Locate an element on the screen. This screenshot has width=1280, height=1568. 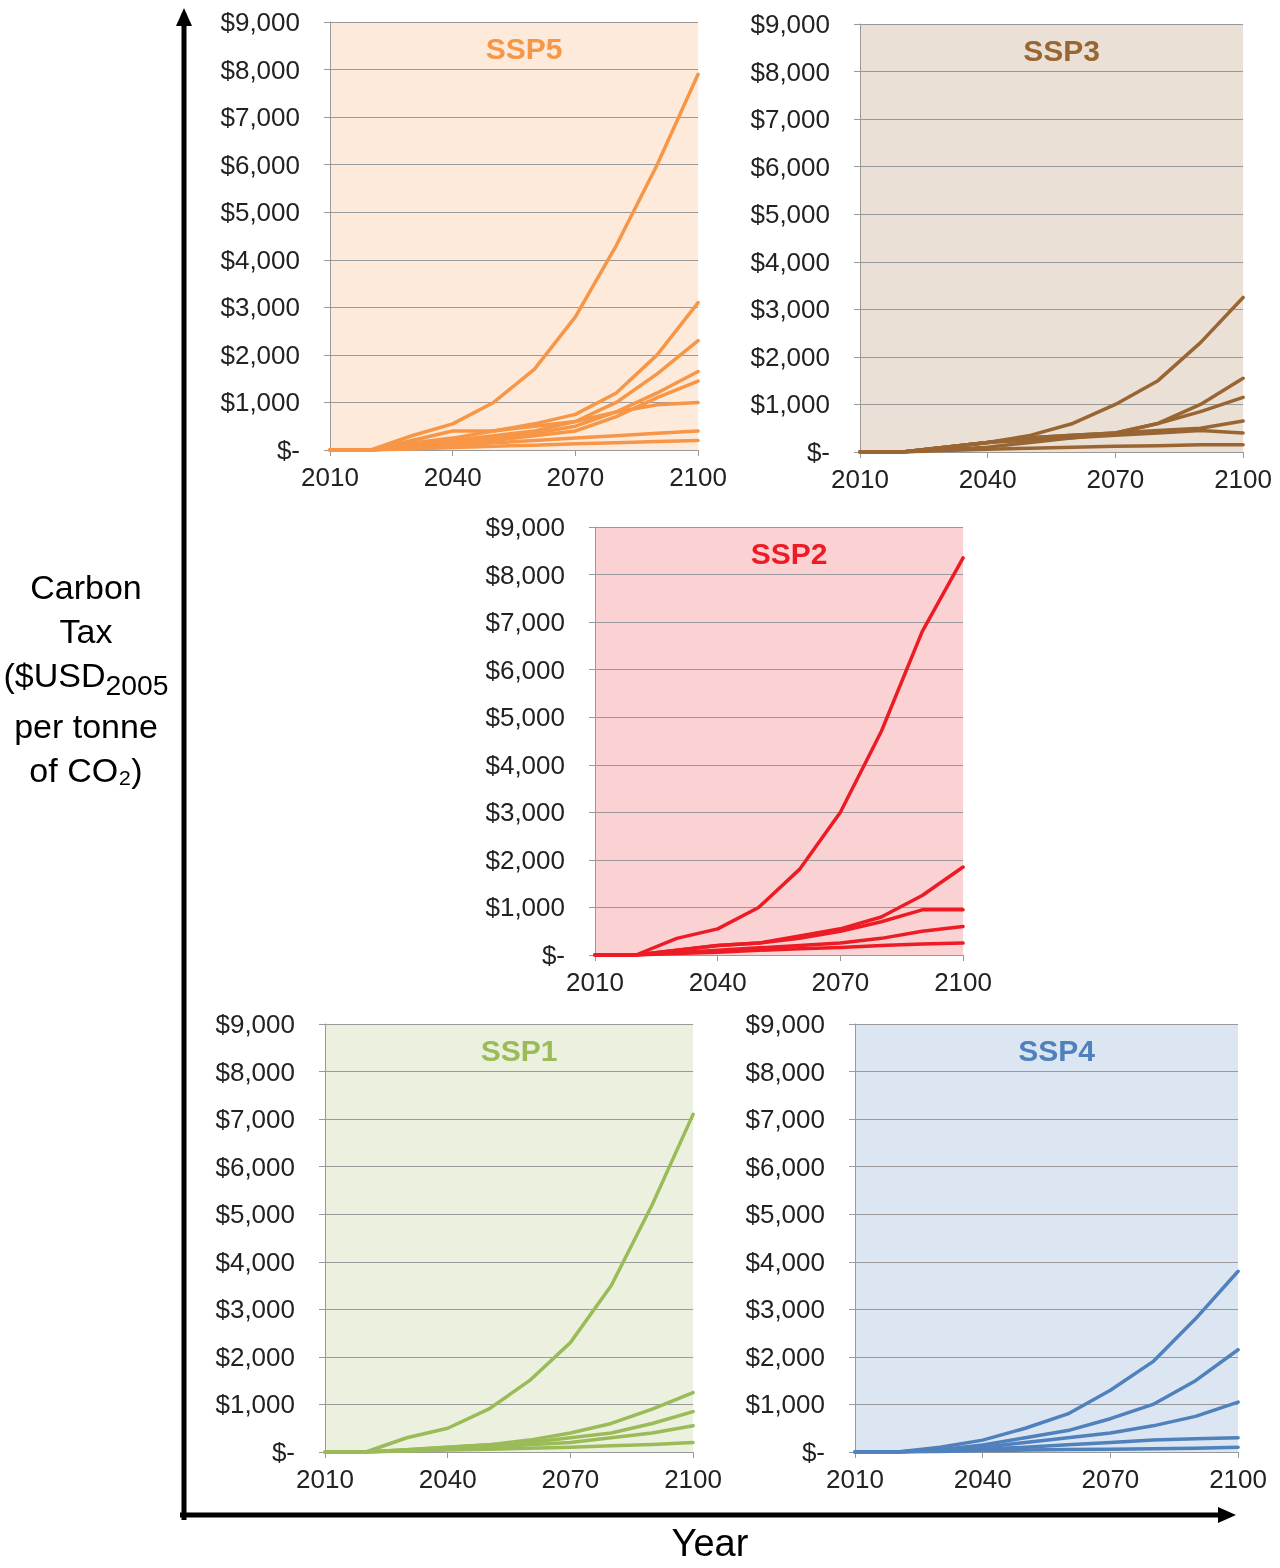
y-axis-title: Carbon Tax ($USD$_{2005}$ per tonne of CO₂) is located at coordinates (86, 679).